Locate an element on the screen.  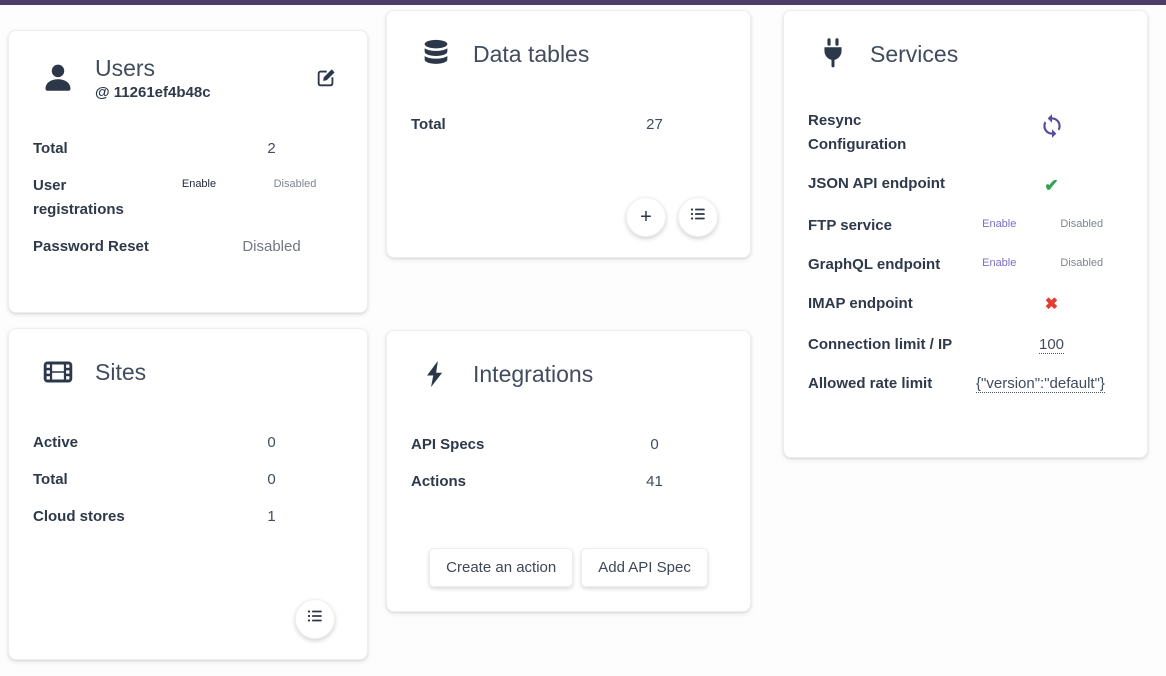
data-tables-total-label: Total is located at coordinates (428, 124).